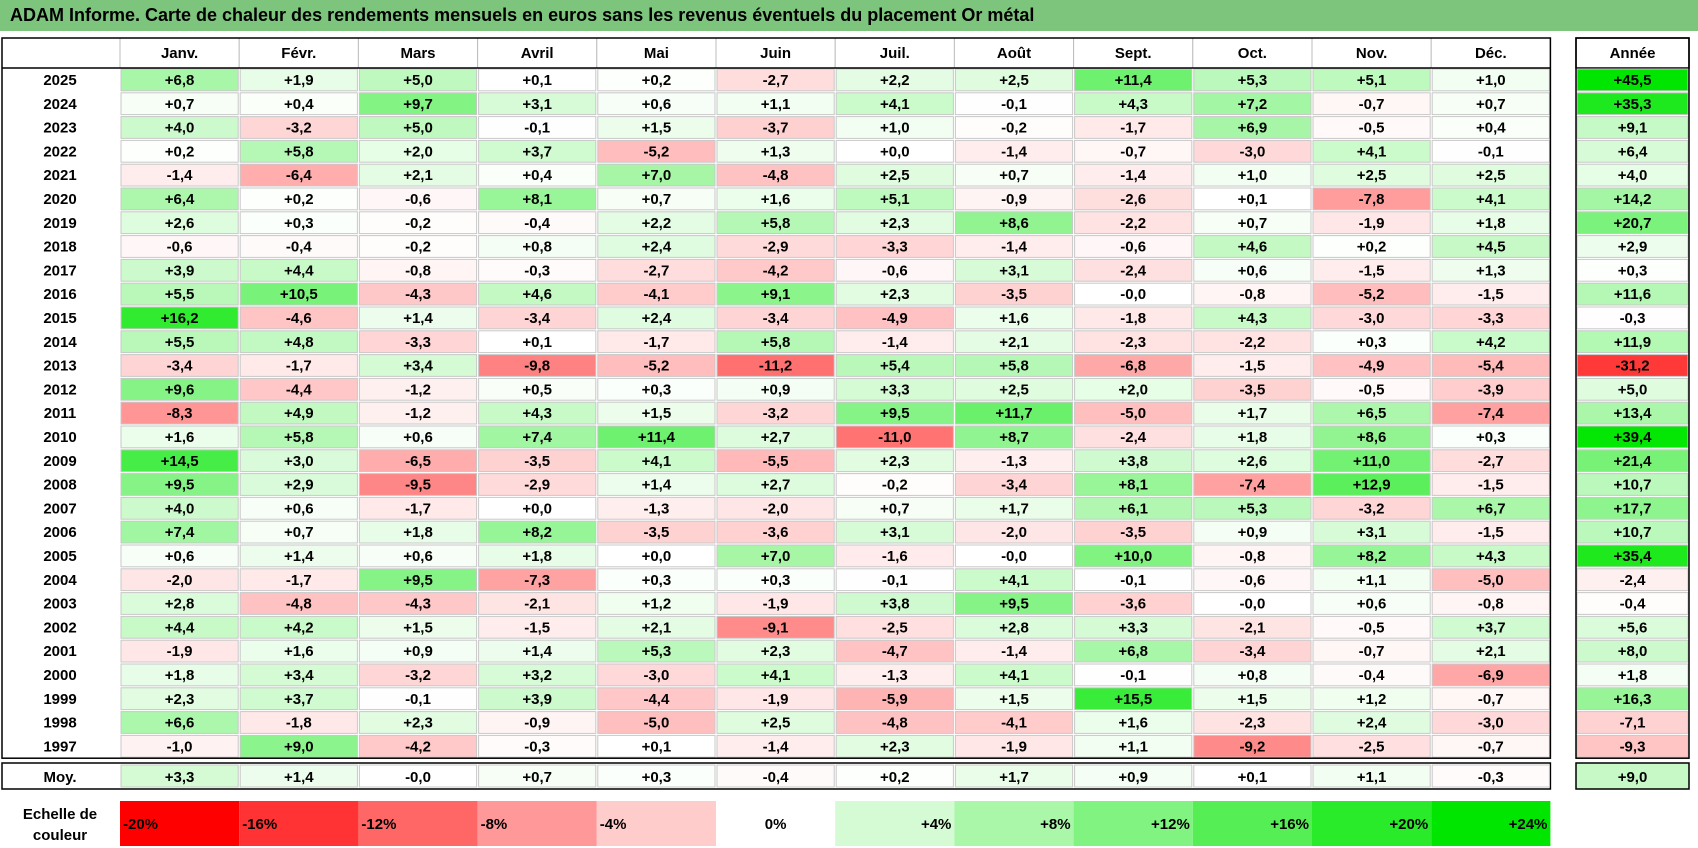  I want to click on year-label: 1999, so click(59, 699).